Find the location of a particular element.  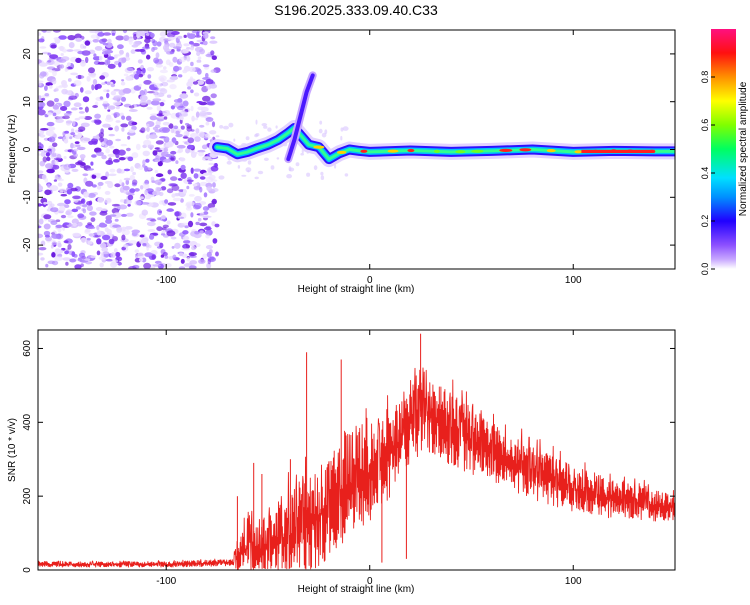

signal-peak-blob is located at coordinates (578, 152).